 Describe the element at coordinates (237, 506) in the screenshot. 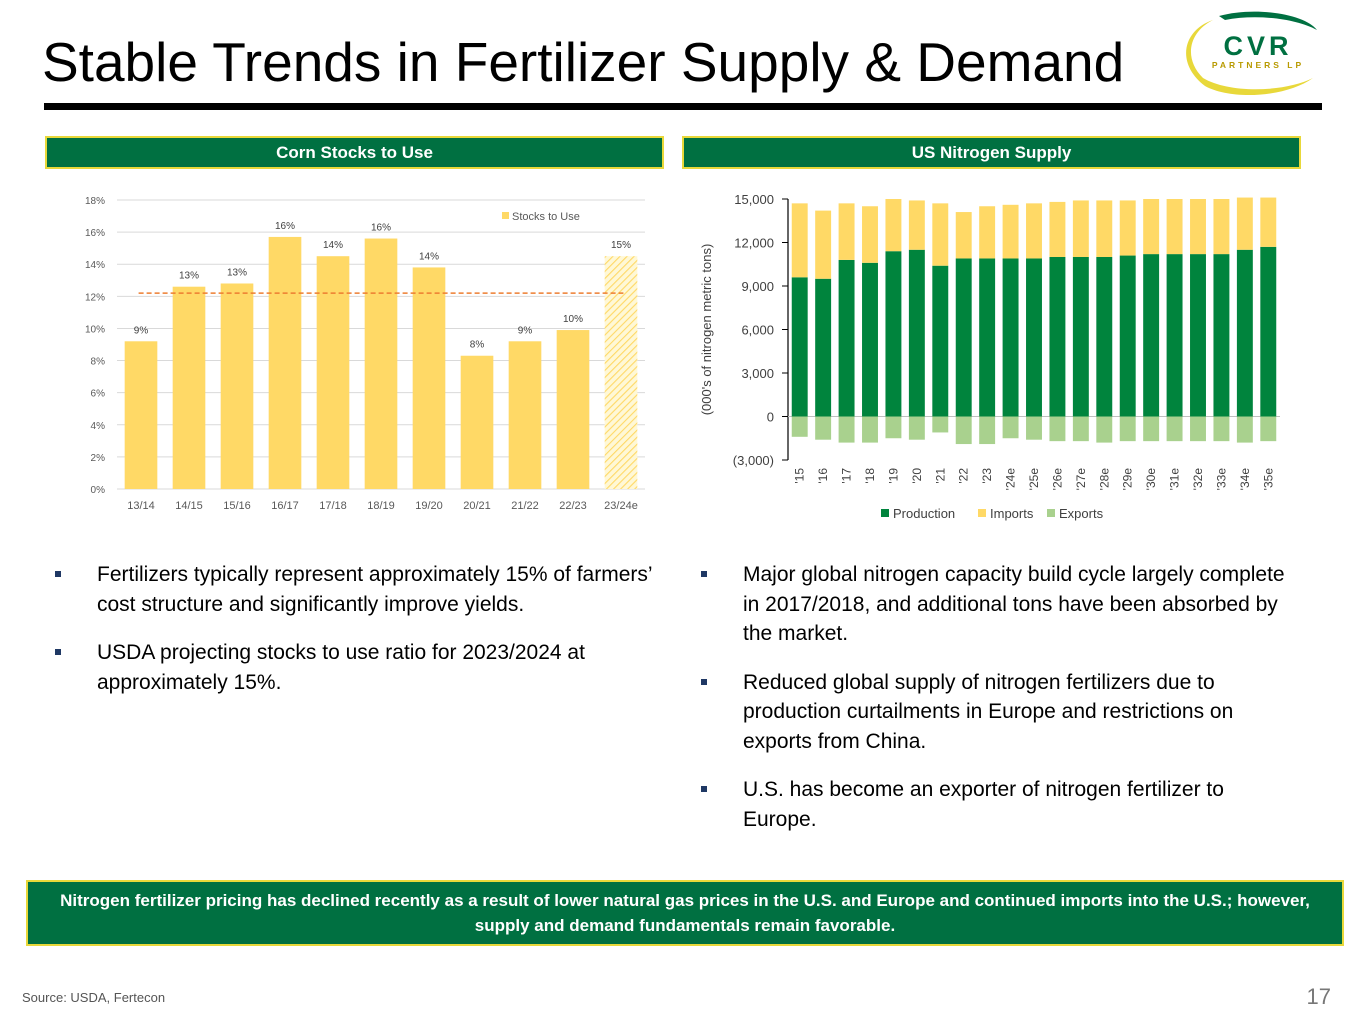

I see `x-tick-label: 15/16` at that location.